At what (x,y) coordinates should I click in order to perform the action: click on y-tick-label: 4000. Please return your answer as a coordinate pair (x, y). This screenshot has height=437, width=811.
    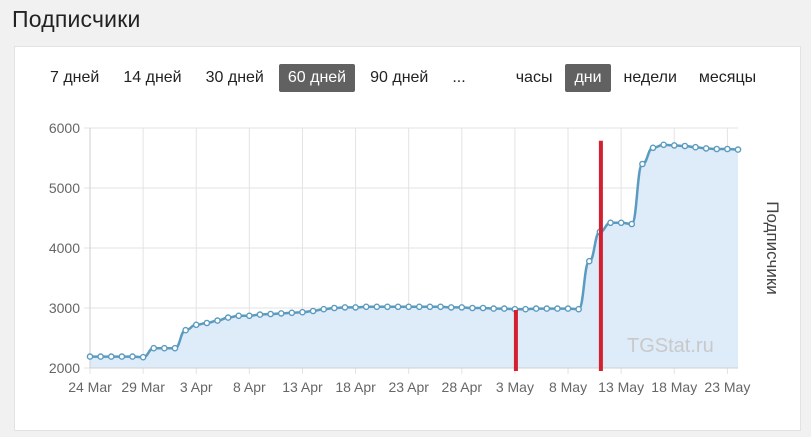
    Looking at the image, I should click on (64, 248).